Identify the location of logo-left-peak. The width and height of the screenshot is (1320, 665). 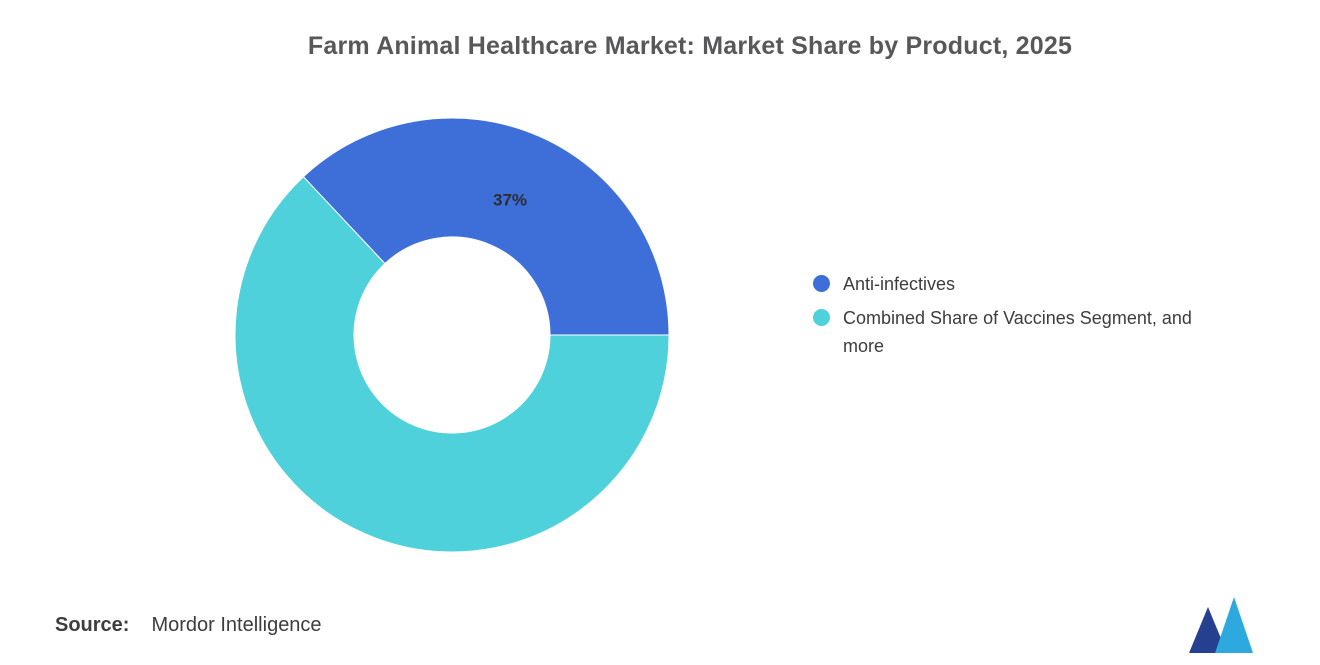
(1208, 630).